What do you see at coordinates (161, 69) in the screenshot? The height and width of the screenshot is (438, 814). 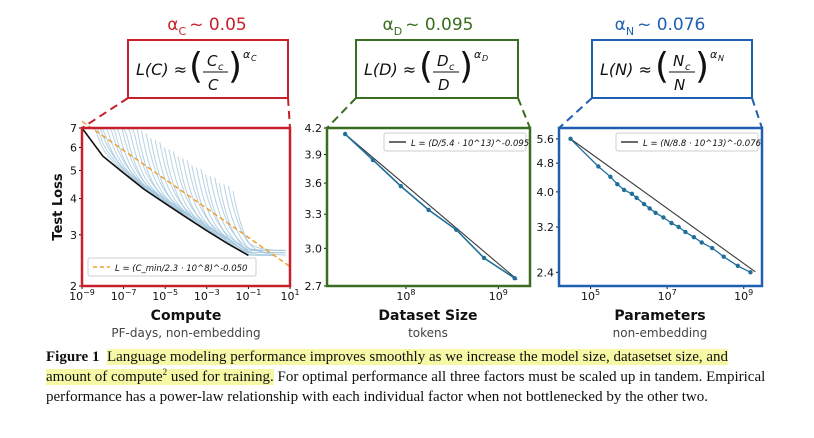 I see `svg-text: L(C) ≈` at bounding box center [161, 69].